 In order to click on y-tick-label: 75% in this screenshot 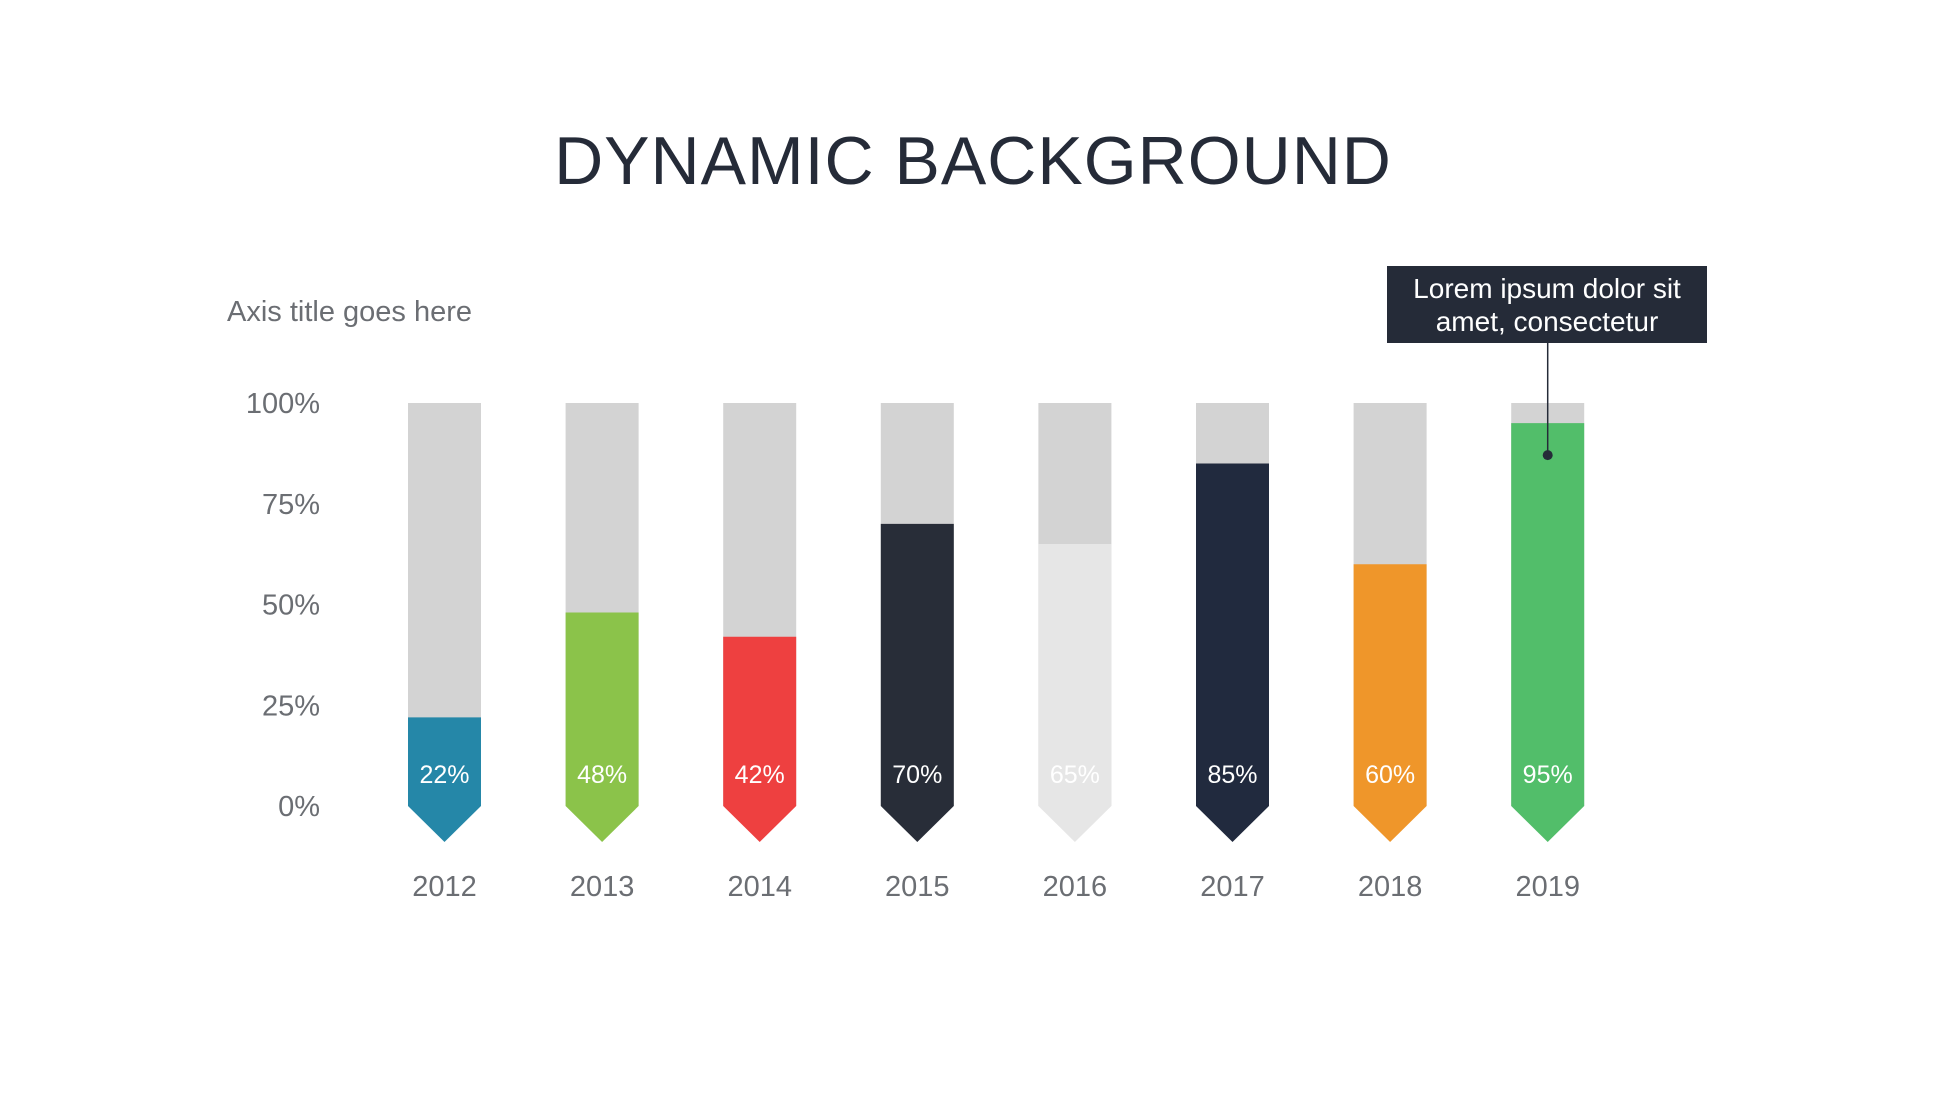, I will do `click(291, 505)`.